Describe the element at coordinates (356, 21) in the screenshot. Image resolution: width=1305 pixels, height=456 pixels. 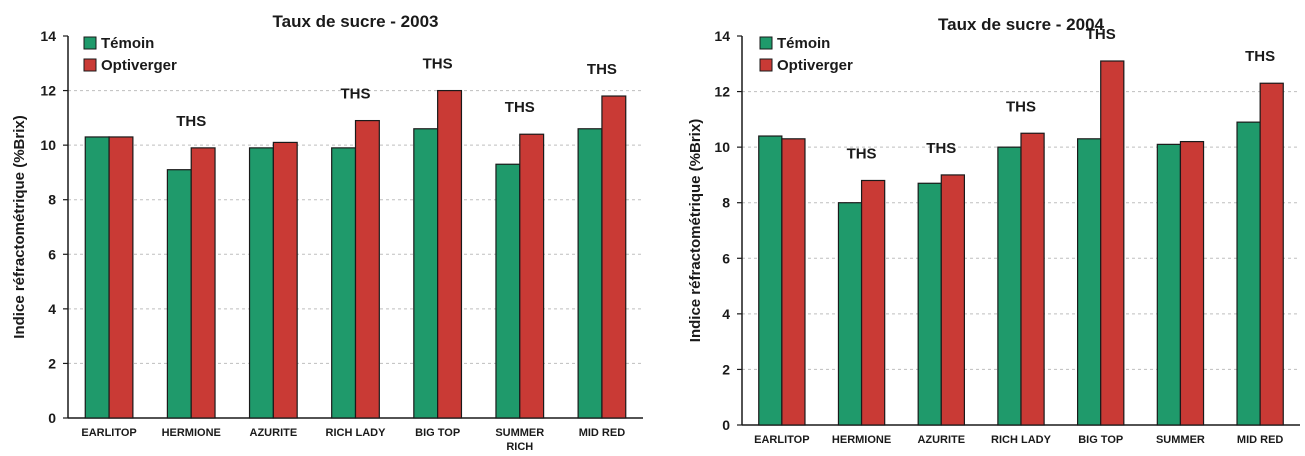
I see `chart-title: Taux de sucre - 2003` at that location.